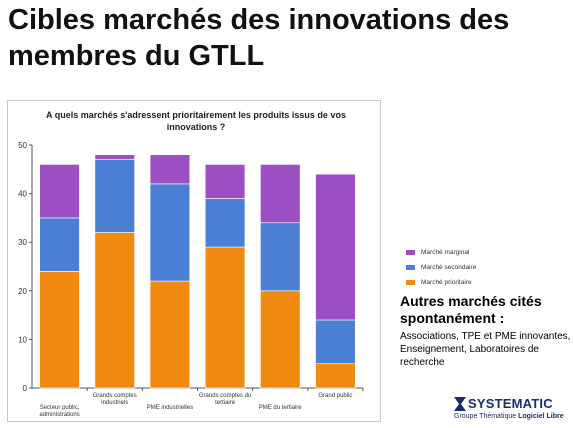 This screenshot has width=574, height=428. I want to click on y-tick-label: 40, so click(22, 194).